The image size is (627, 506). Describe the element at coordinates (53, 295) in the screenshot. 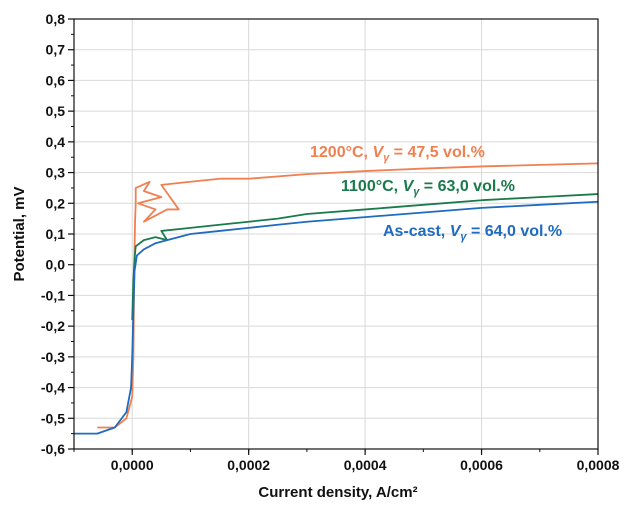

I see `y-tick-label: -0,1` at that location.